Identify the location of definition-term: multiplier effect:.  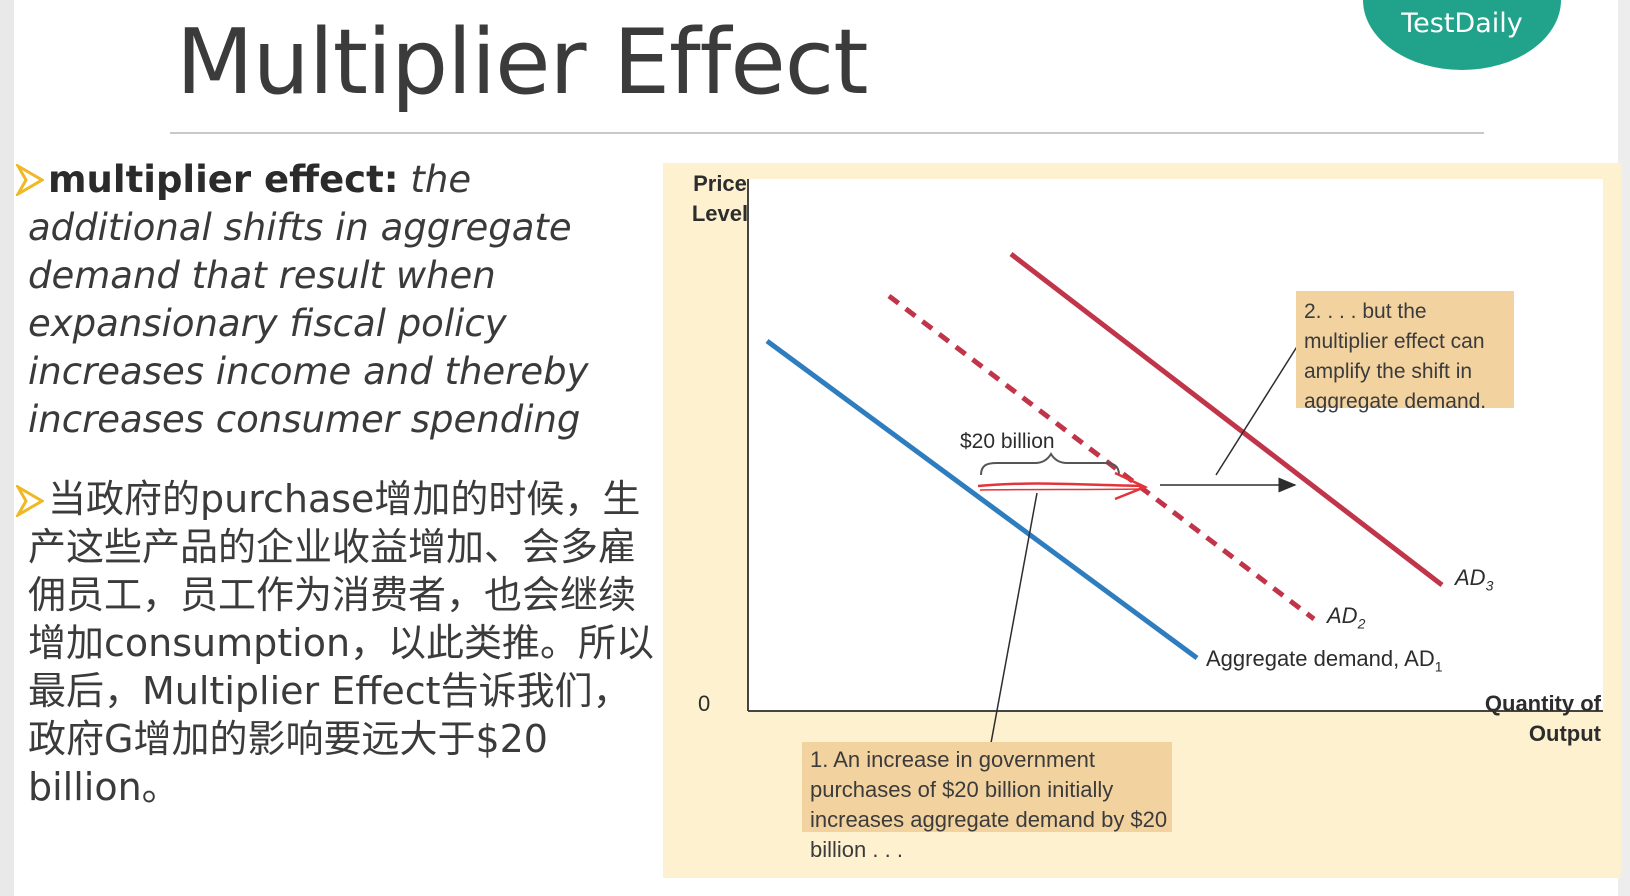
(223, 179).